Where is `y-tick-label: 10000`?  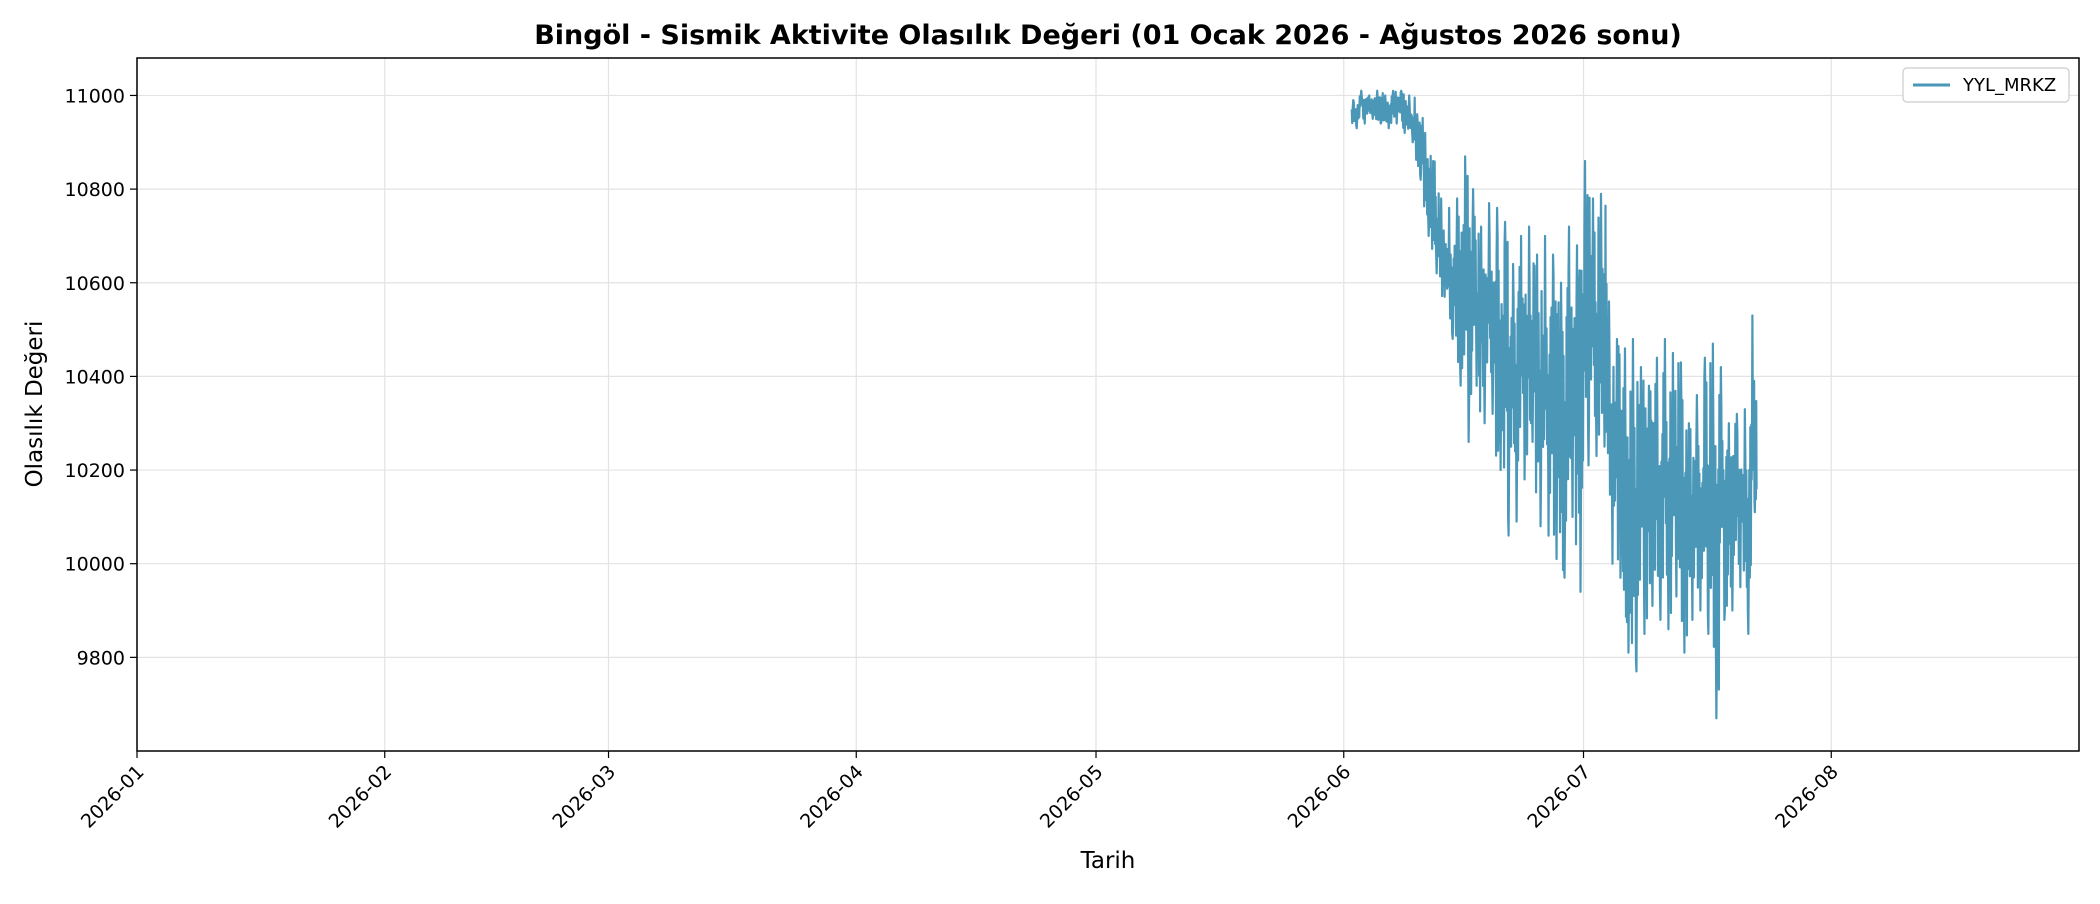
y-tick-label: 10000 is located at coordinates (95, 565).